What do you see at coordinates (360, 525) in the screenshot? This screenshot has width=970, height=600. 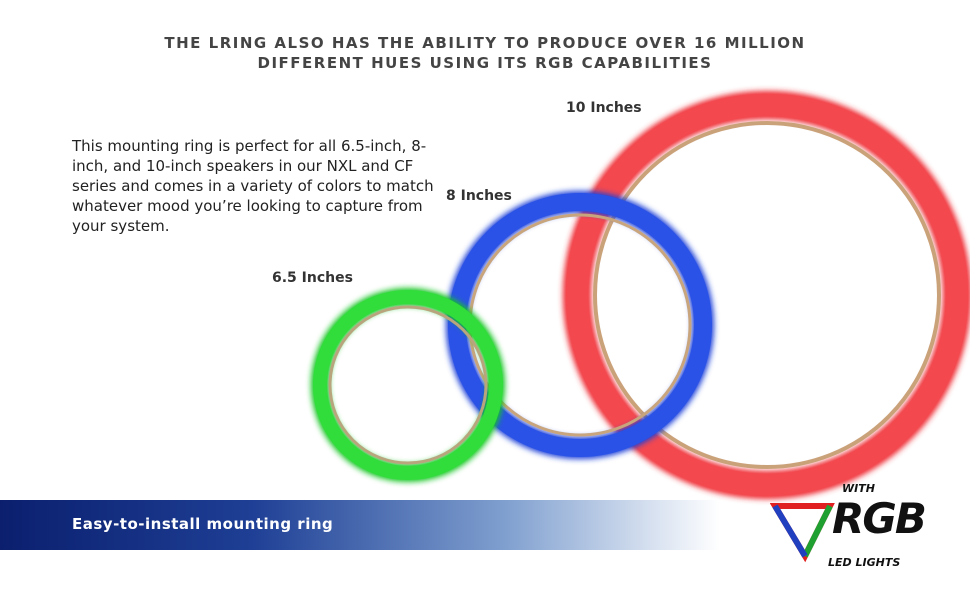 I see `banner: Easy-to-install mounting ring` at bounding box center [360, 525].